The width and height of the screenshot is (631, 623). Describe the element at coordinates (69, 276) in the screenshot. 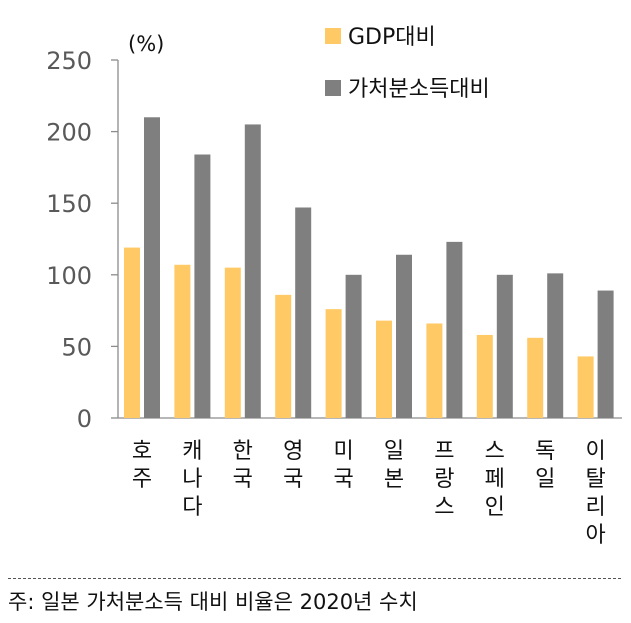

I see `y-tick-label: 100` at that location.